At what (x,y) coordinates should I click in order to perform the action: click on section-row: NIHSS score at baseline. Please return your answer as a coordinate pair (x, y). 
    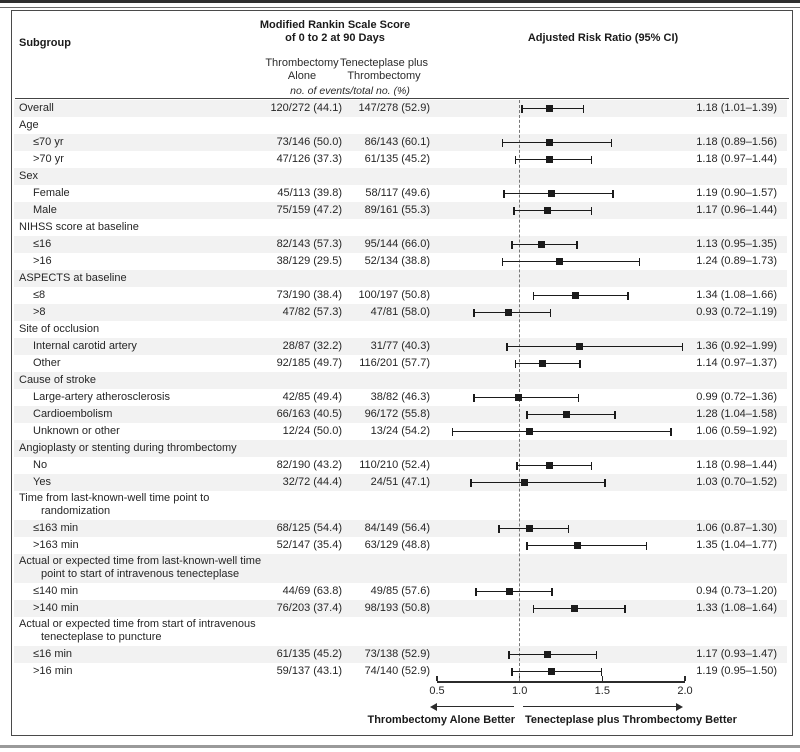
    Looking at the image, I should click on (402, 227).